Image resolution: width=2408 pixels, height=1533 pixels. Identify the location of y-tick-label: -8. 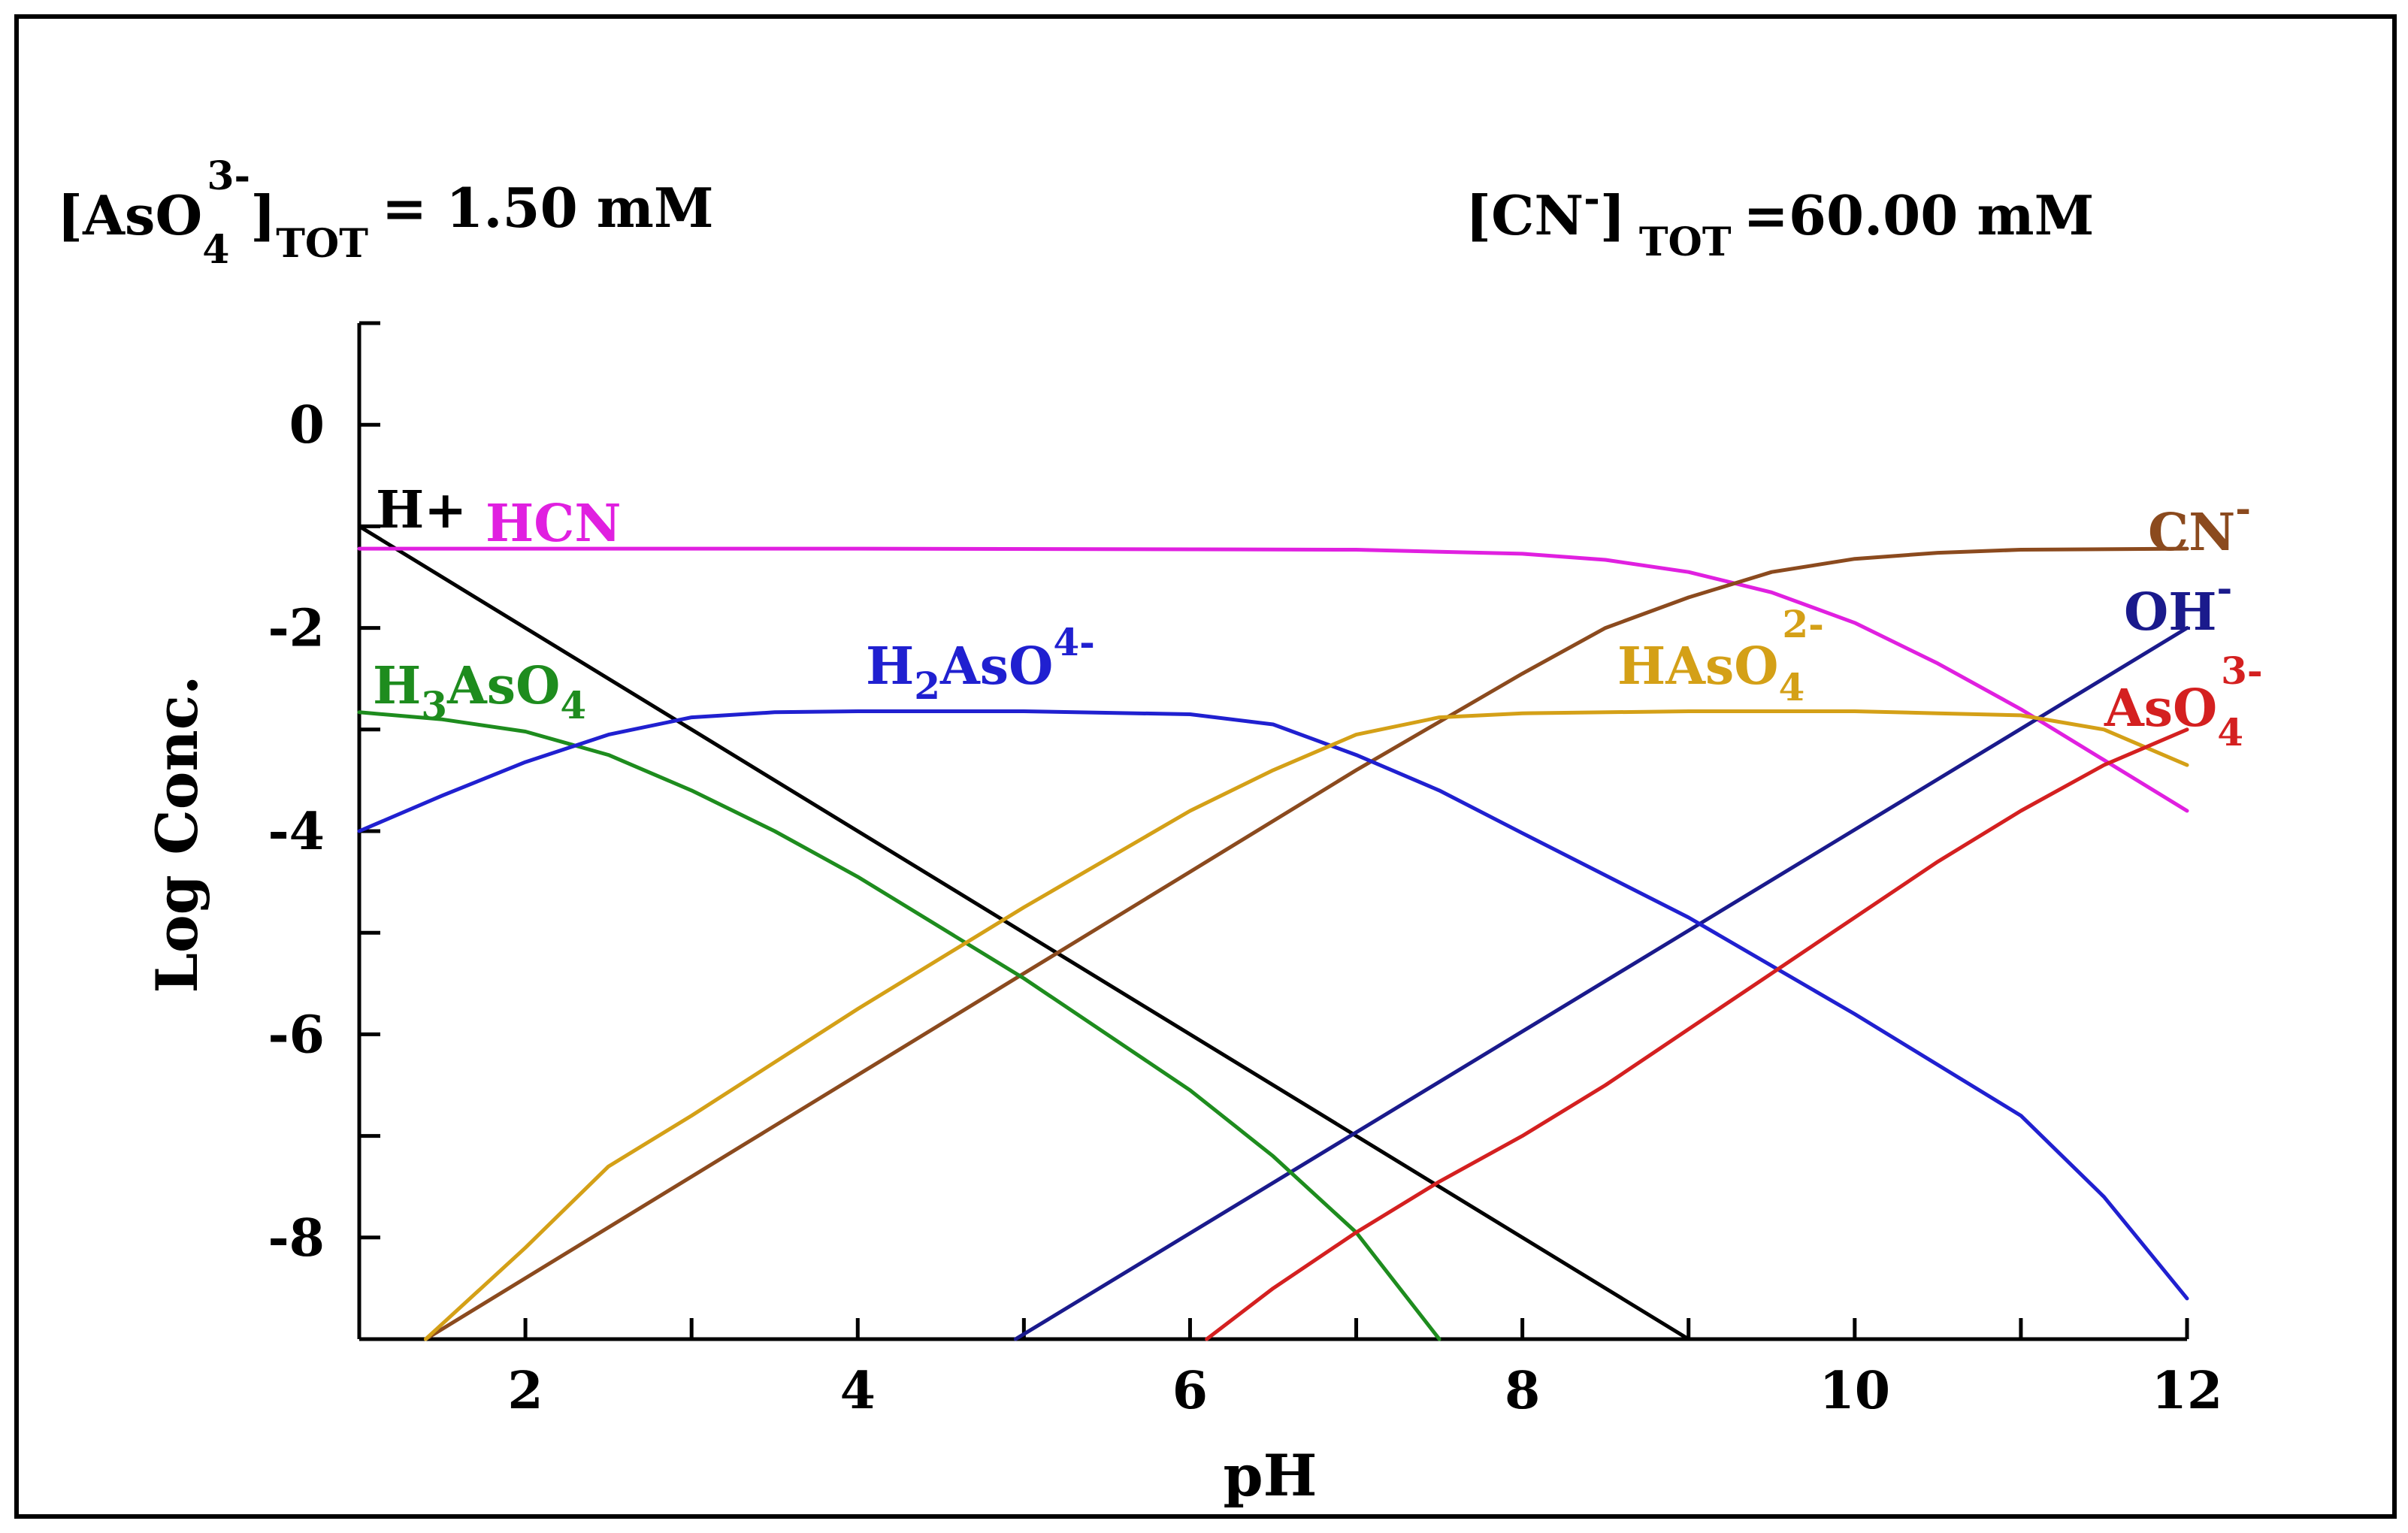
(296, 1238).